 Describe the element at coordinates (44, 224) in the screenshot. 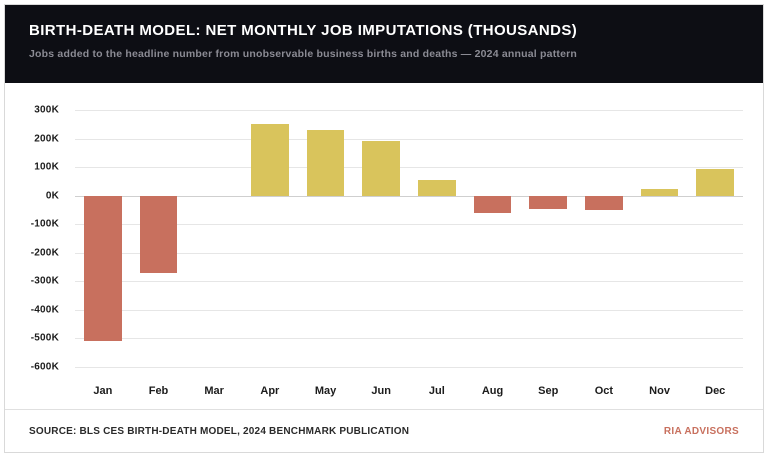

I see `y-tick-label: -100K` at that location.